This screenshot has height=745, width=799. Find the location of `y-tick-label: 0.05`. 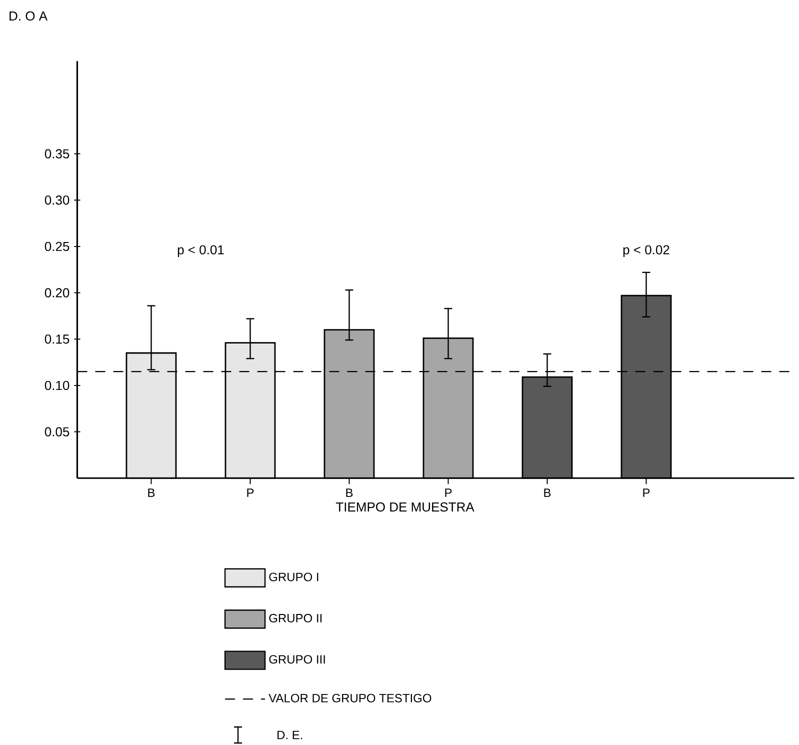

y-tick-label: 0.05 is located at coordinates (57, 431).